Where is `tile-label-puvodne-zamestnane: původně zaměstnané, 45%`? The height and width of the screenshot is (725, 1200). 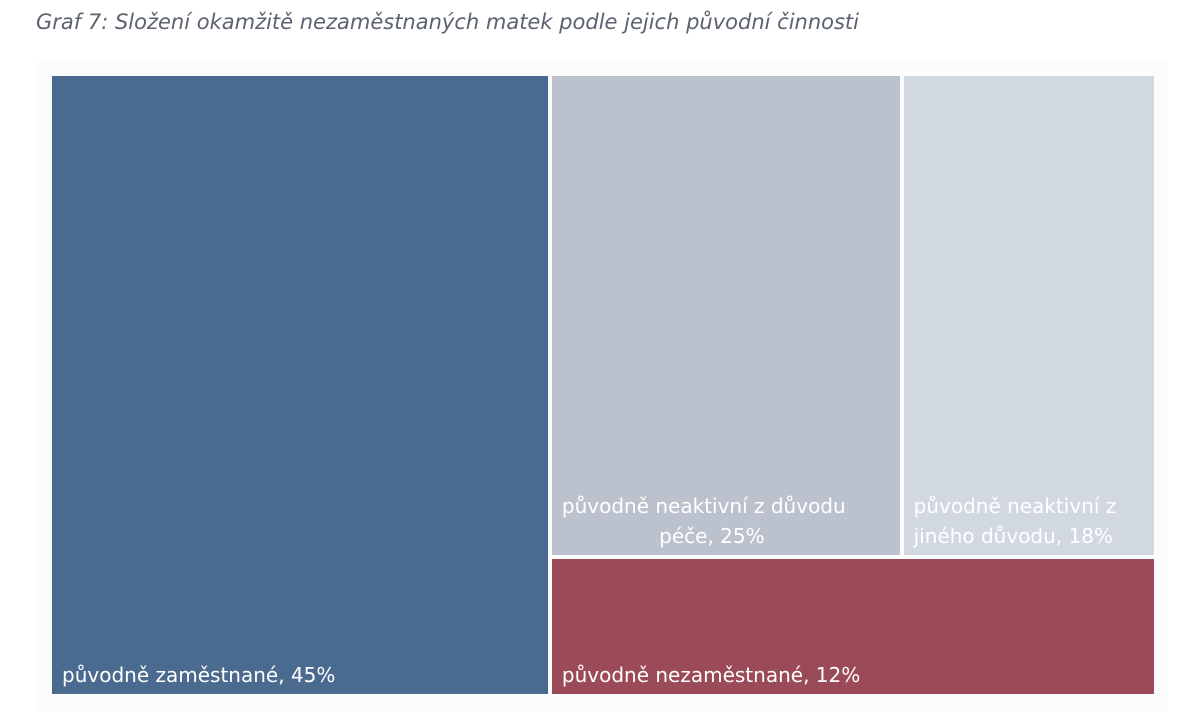
tile-label-puvodne-zamestnane: původně zaměstnané, 45% is located at coordinates (198, 675).